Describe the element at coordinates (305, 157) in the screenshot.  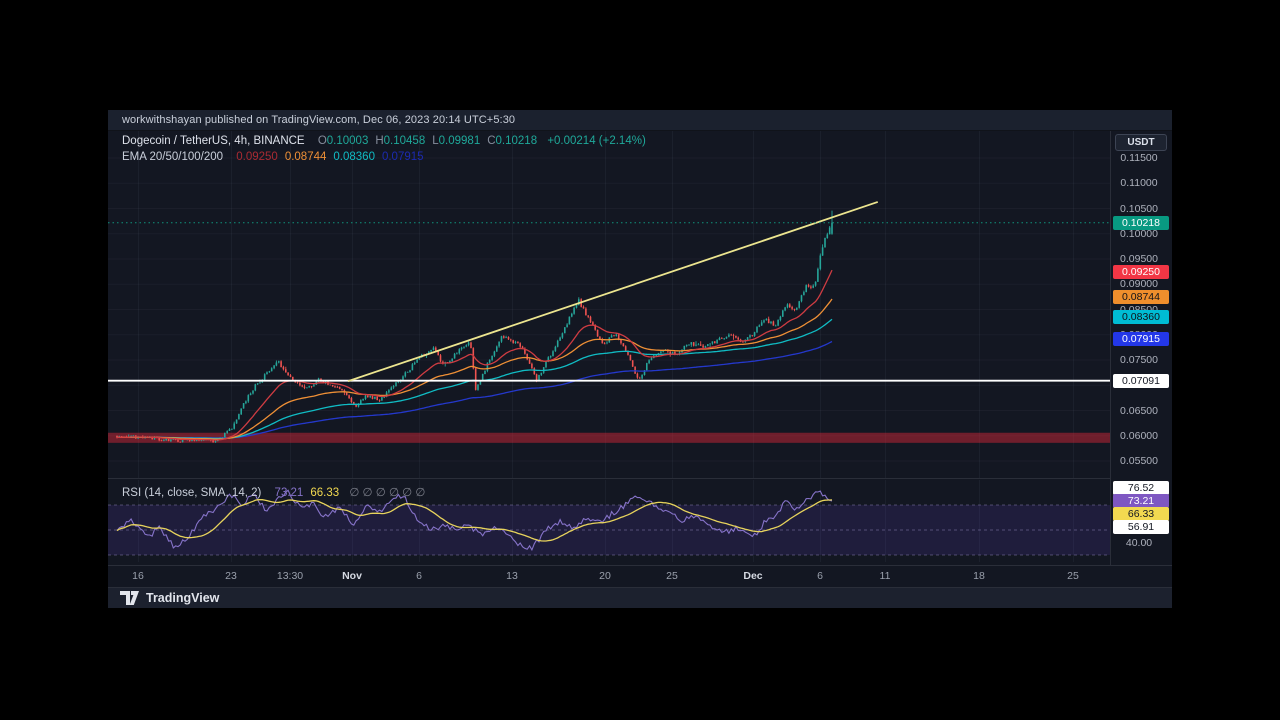
I see `ema-value: 0.08744` at that location.